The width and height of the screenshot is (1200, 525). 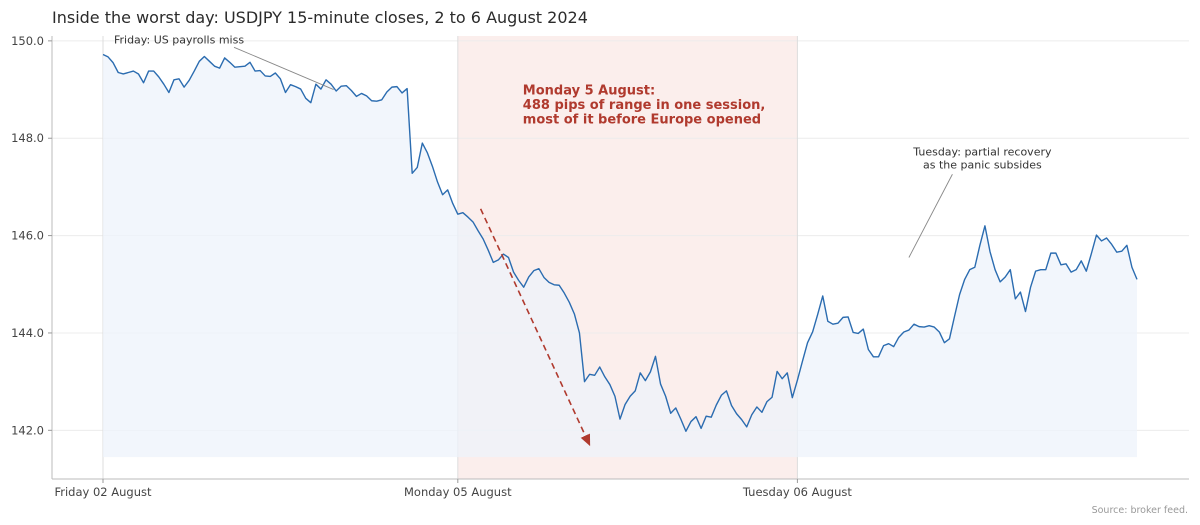 What do you see at coordinates (27, 236) in the screenshot?
I see `y-tick-label: 146.0` at bounding box center [27, 236].